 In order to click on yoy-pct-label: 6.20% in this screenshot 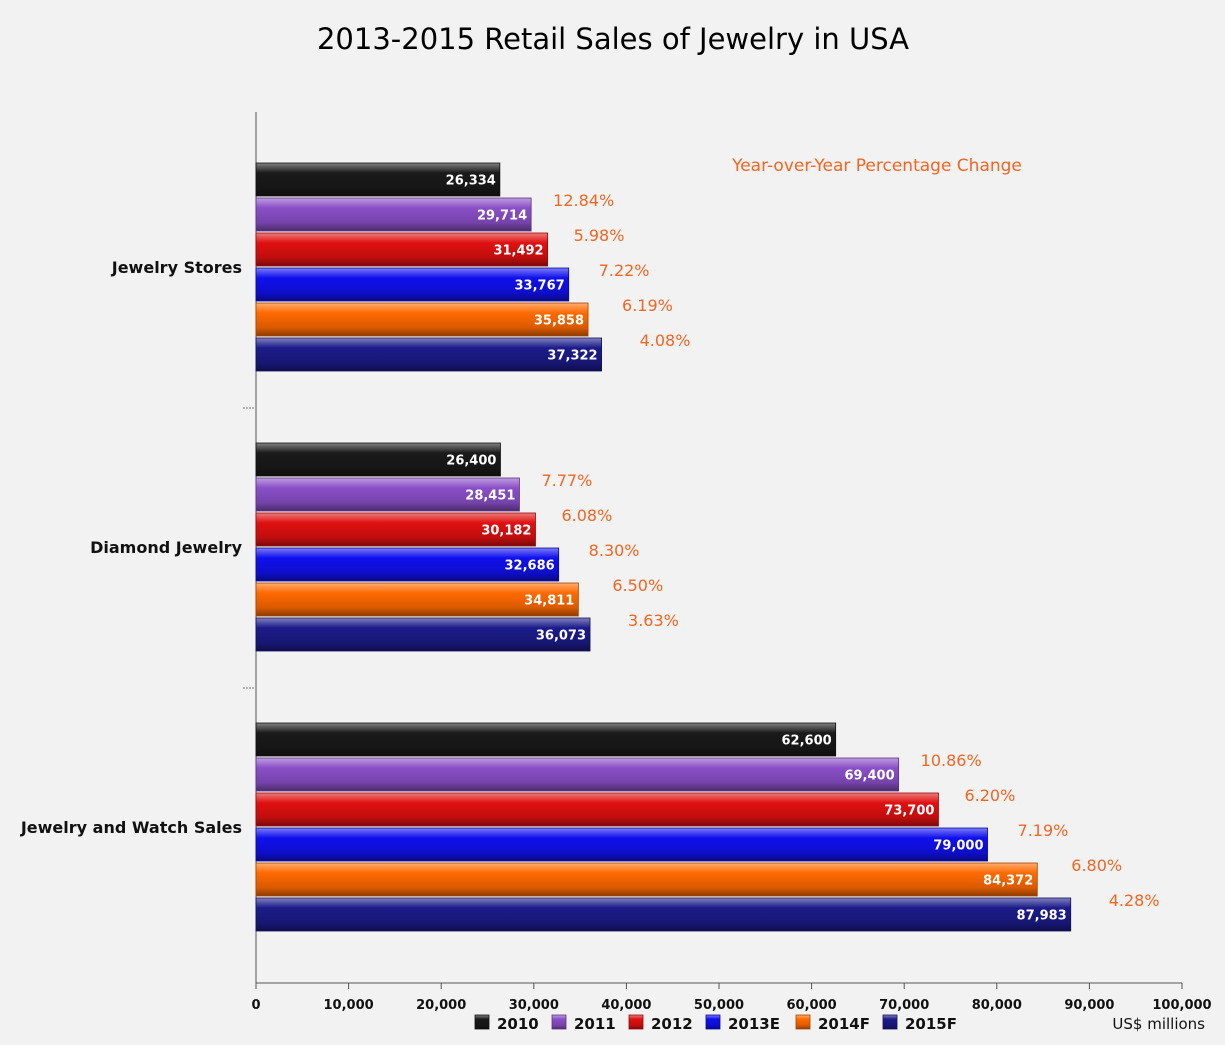, I will do `click(989, 795)`.